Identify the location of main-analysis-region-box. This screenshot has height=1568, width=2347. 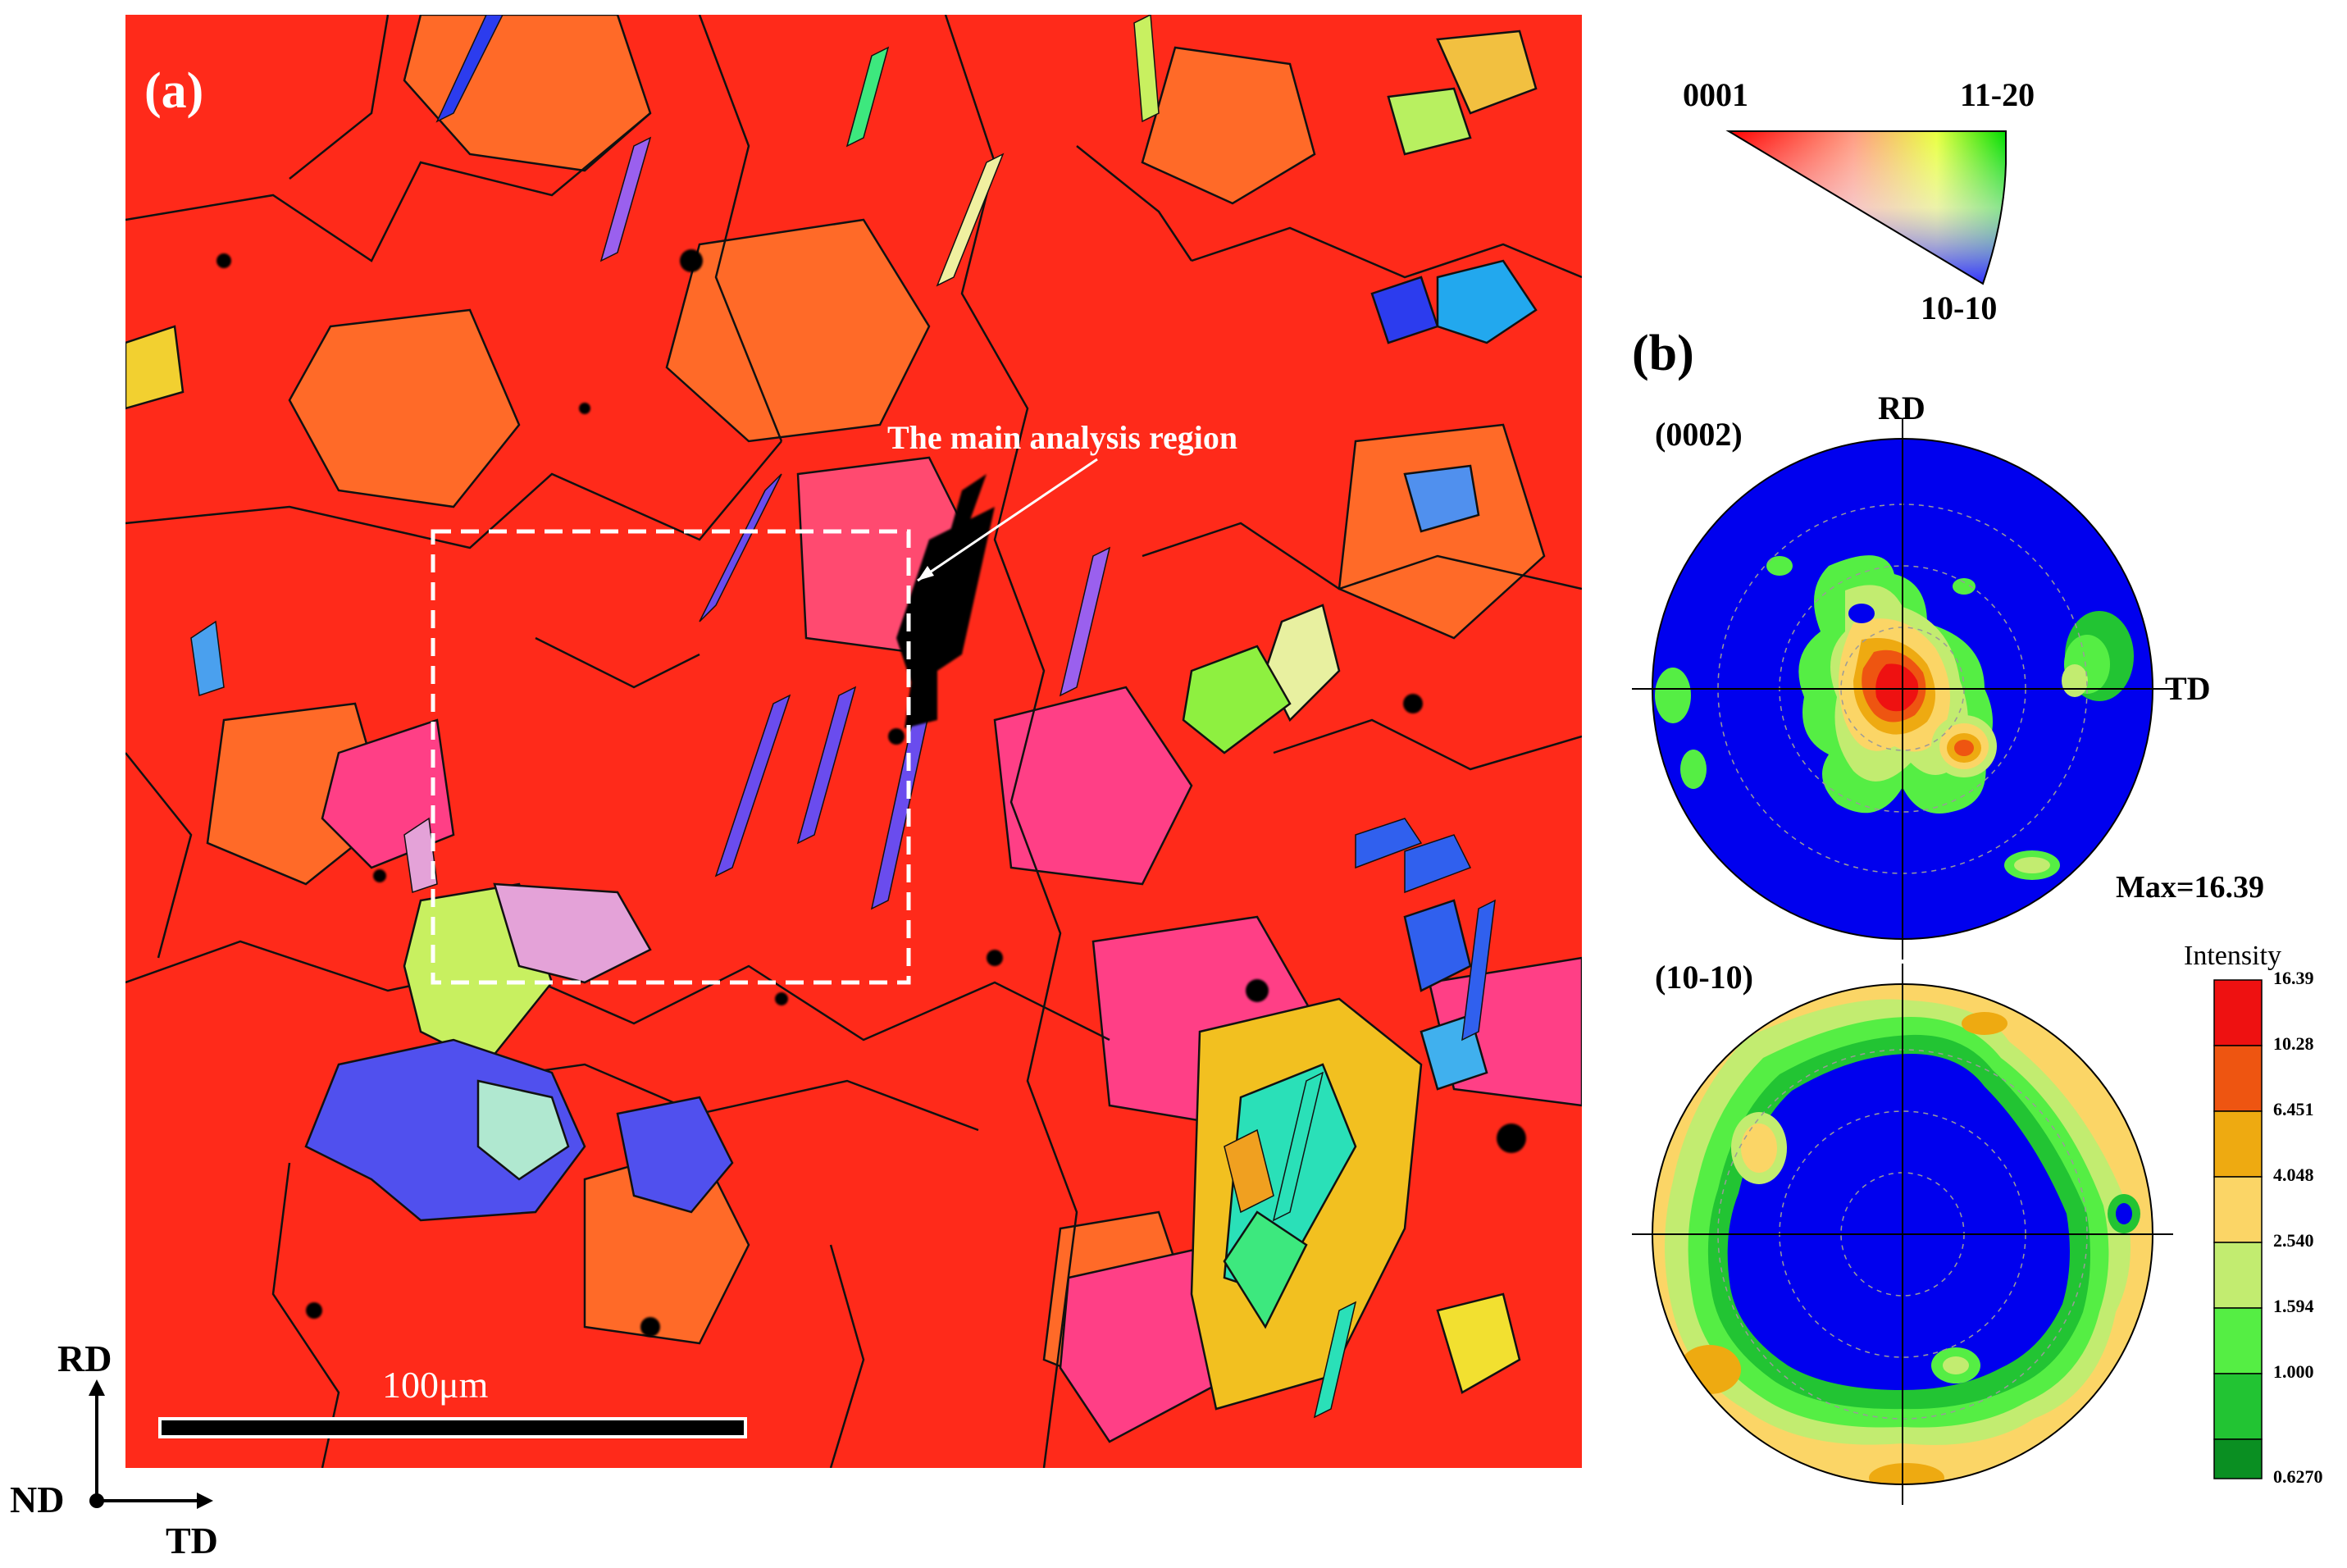
(671, 757).